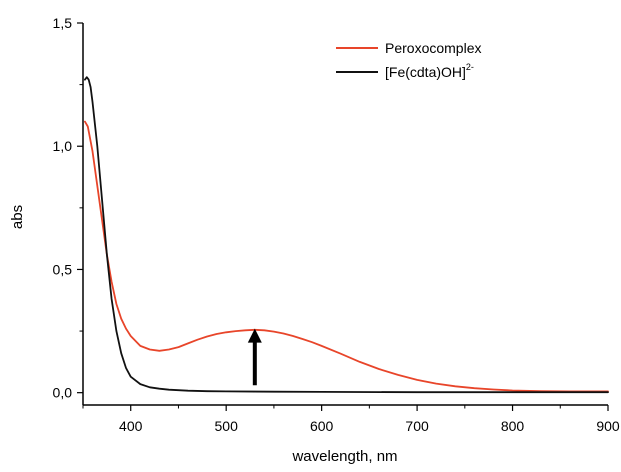 The width and height of the screenshot is (621, 472). Describe the element at coordinates (433, 48) in the screenshot. I see `legend-label-peroxocomplex: Peroxocomplex` at that location.